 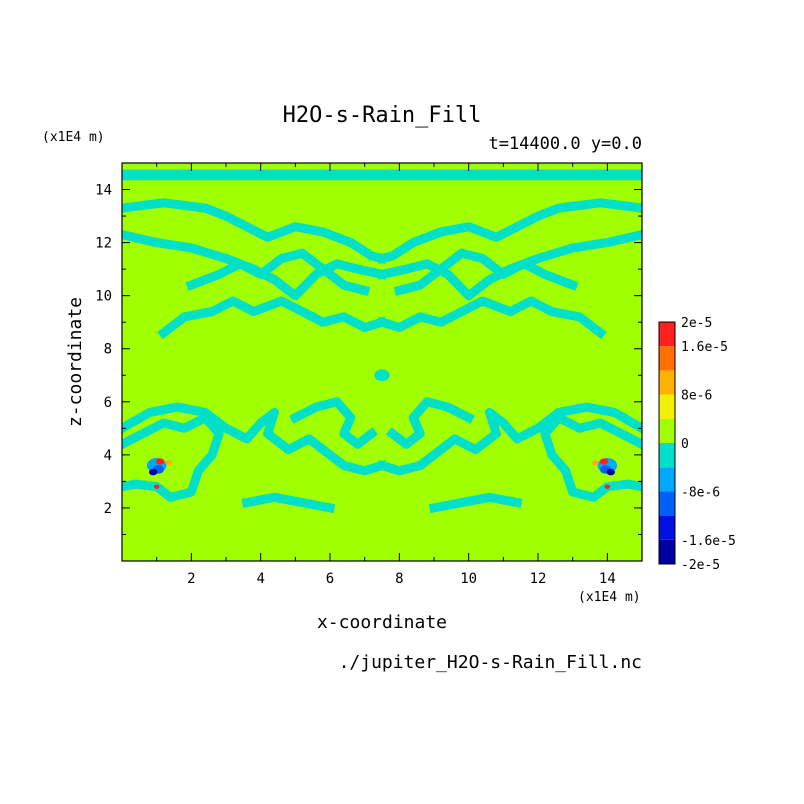 What do you see at coordinates (607, 579) in the screenshot?
I see `x-tick-label: 14` at bounding box center [607, 579].